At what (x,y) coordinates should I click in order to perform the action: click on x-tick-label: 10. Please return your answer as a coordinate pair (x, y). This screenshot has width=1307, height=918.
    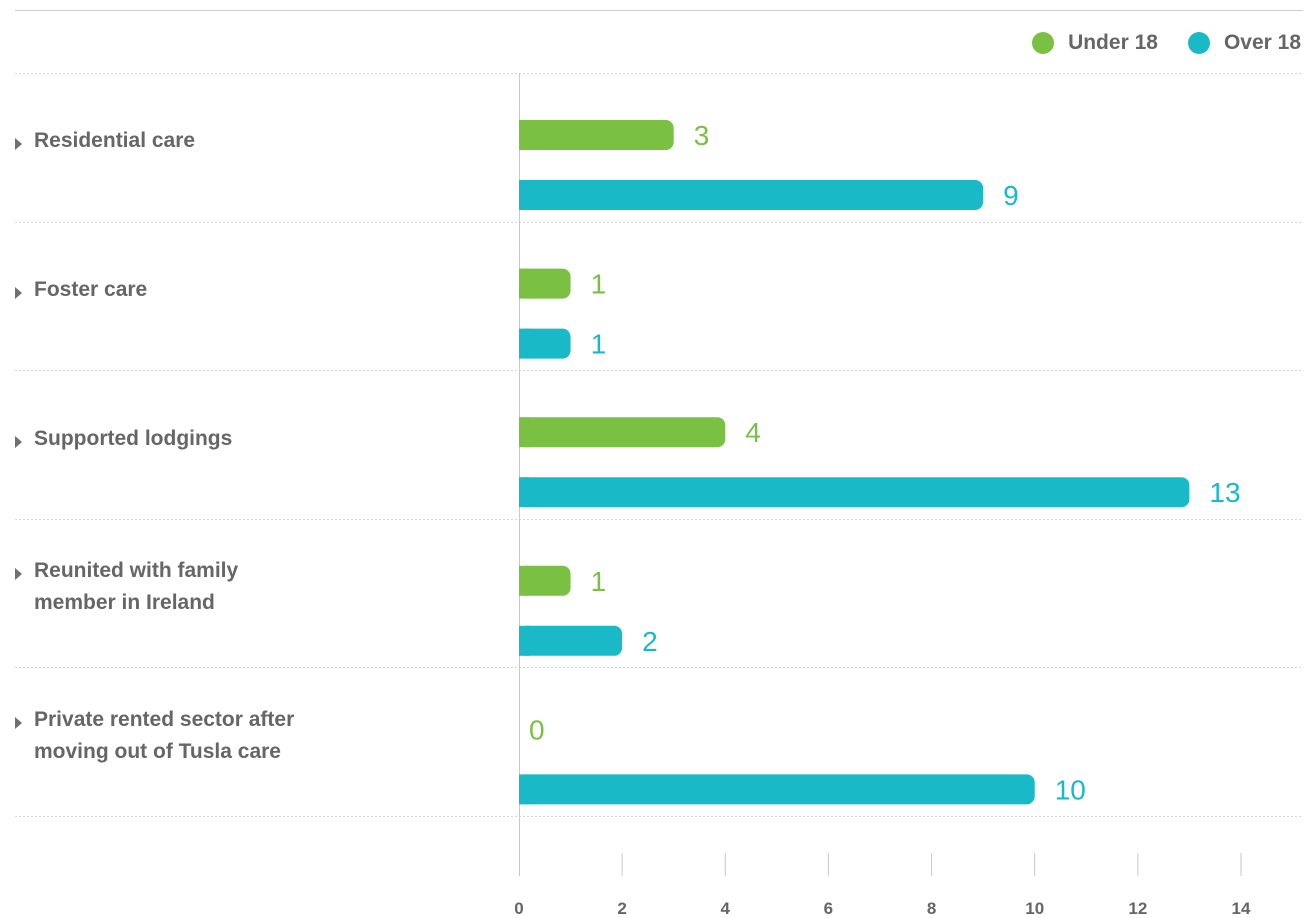
    Looking at the image, I should click on (1034, 908).